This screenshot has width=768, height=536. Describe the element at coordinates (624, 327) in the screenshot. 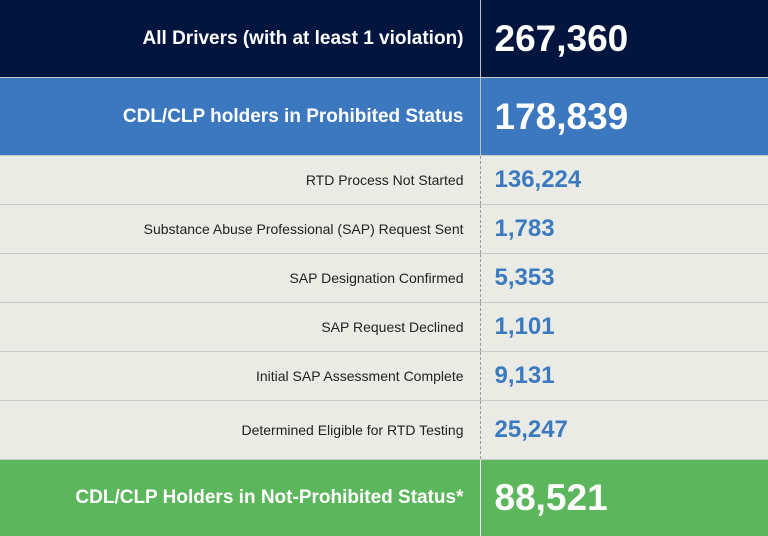

I see `row-value: 1,101` at that location.